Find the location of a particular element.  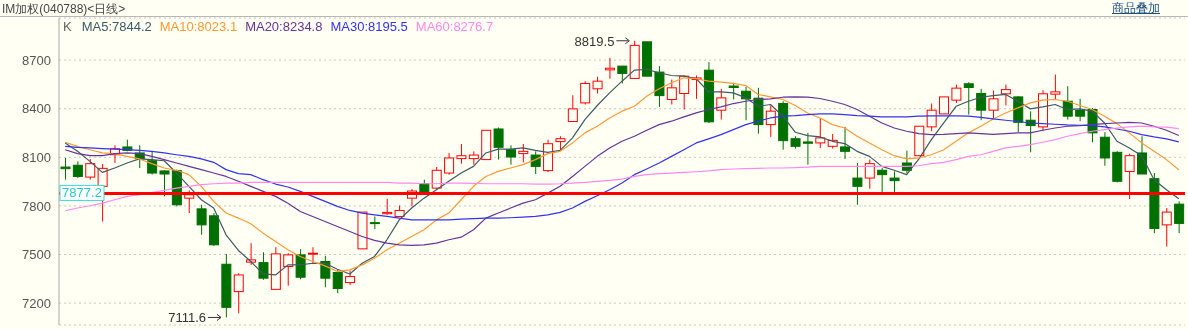

text: 商品叠加 is located at coordinates (1136, 8).